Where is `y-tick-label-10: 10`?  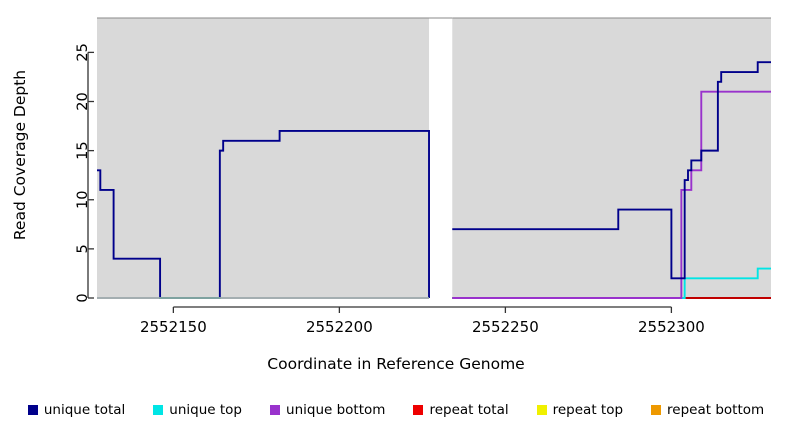 y-tick-label-10: 10 is located at coordinates (83, 200).